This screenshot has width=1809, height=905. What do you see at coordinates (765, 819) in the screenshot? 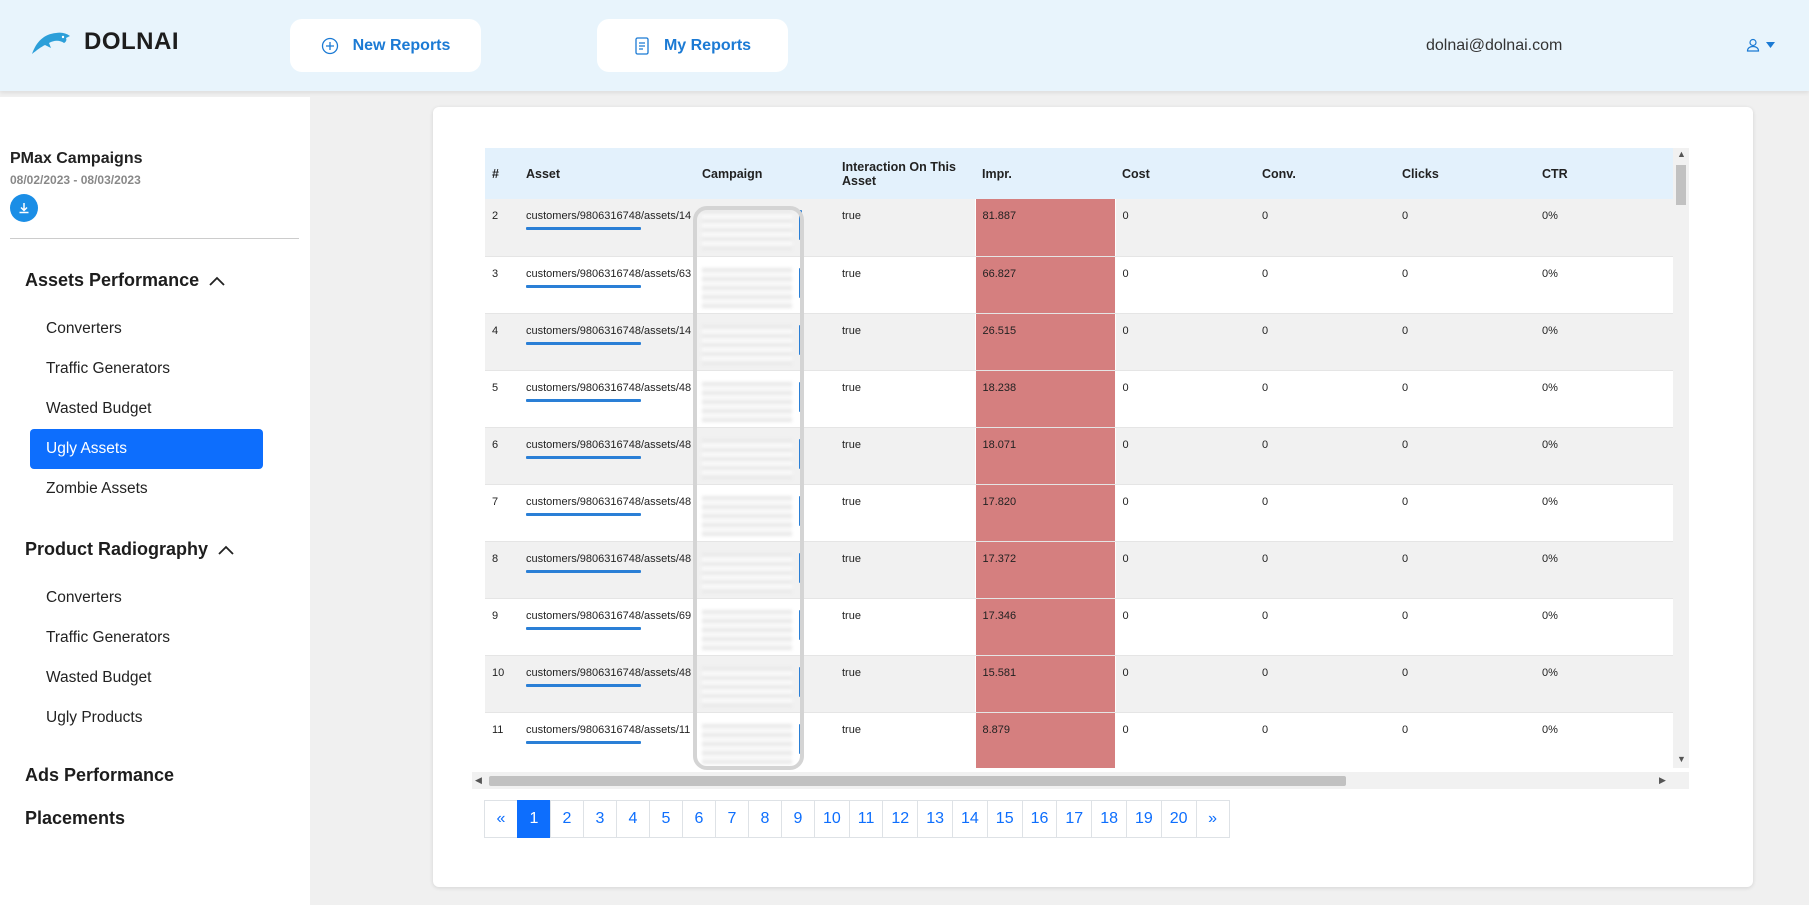
I see `page-button-8: 8` at bounding box center [765, 819].